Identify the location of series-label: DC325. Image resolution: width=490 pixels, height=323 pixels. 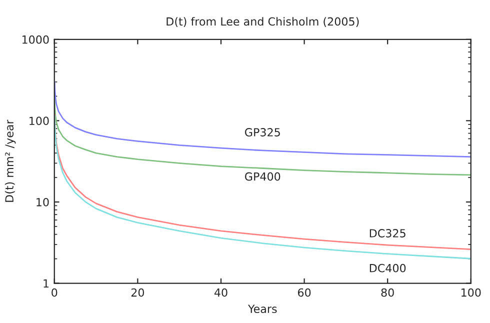
(388, 233).